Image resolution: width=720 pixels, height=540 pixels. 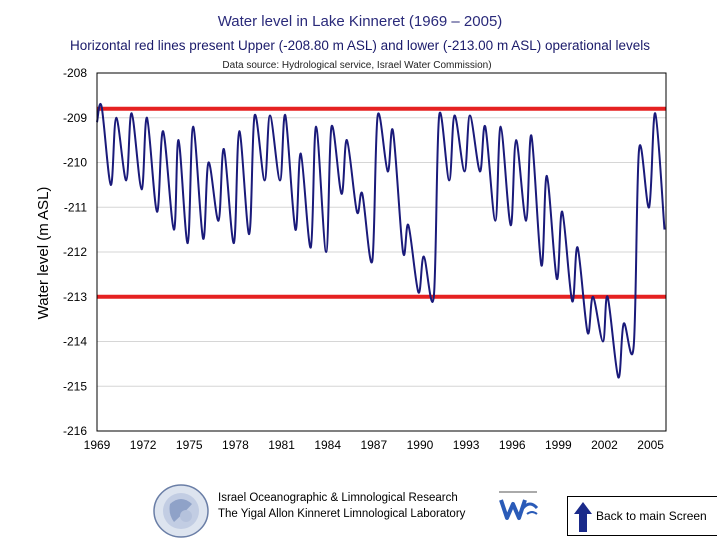 I want to click on x-tick-label: 1975, so click(x=189, y=445).